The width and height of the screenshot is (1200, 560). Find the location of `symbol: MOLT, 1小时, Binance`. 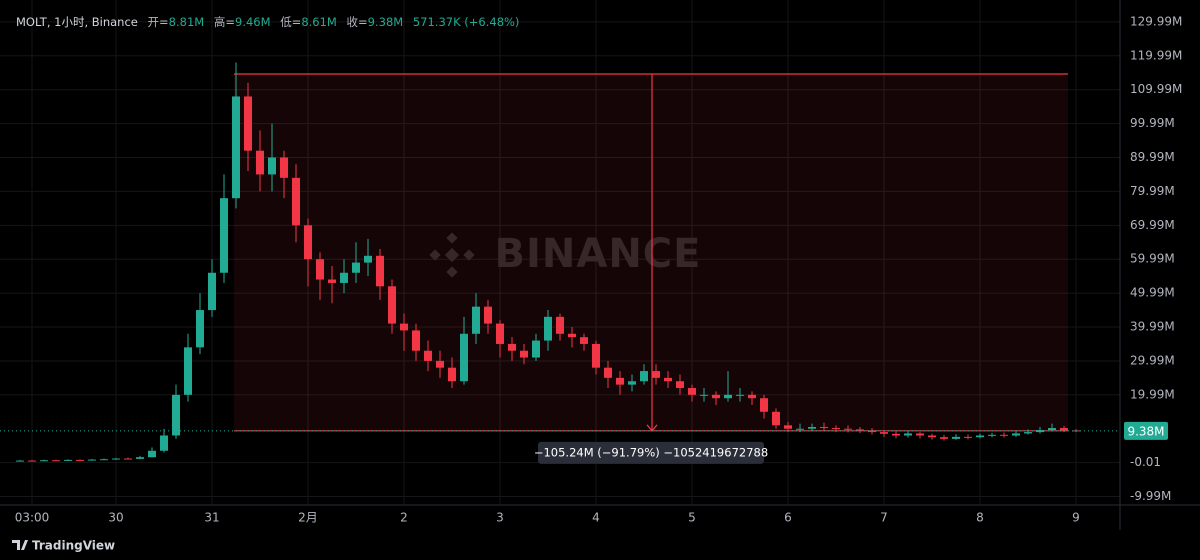

symbol: MOLT, 1小时, Binance is located at coordinates (77, 22).